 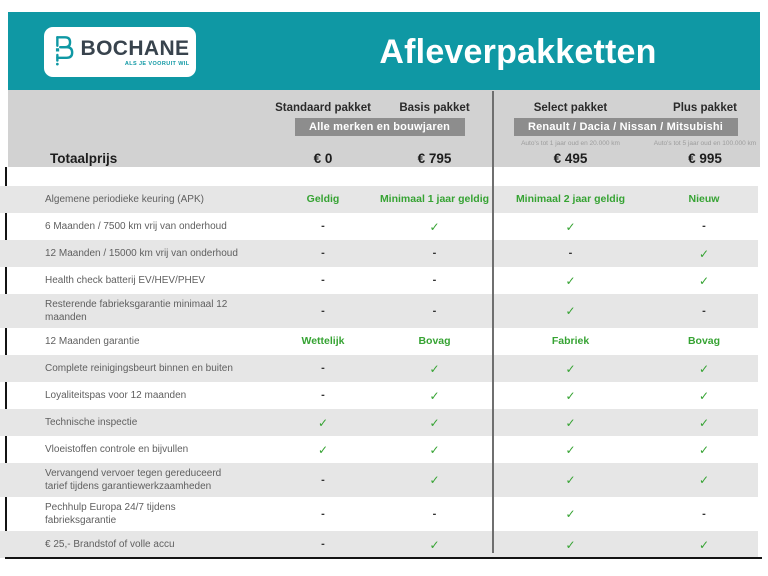 What do you see at coordinates (625, 127) in the screenshot?
I see `group-badge-renault-dacia-nissan-mitsubishi: Renault / Dacia / Nissan / Mitsubishi` at bounding box center [625, 127].